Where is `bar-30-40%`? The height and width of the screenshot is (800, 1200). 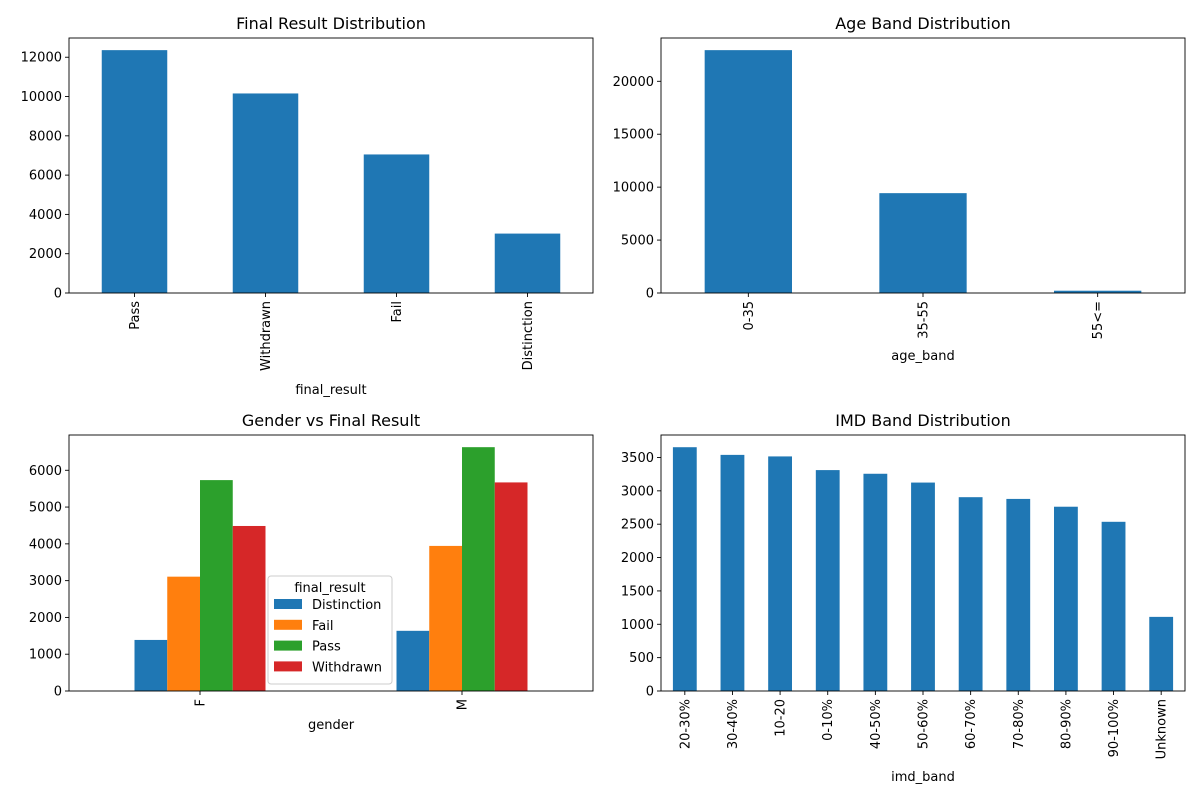
bar-30-40% is located at coordinates (732, 572).